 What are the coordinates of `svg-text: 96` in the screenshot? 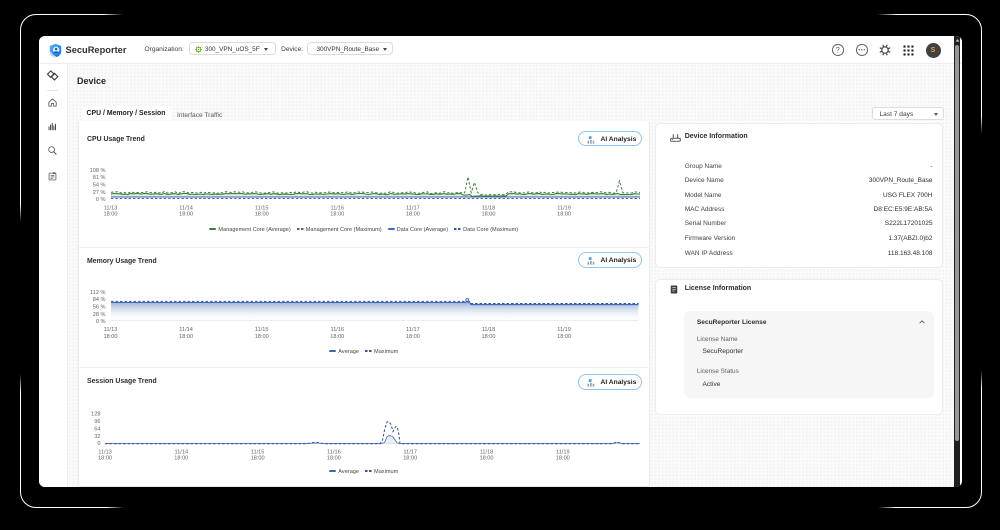 It's located at (97, 422).